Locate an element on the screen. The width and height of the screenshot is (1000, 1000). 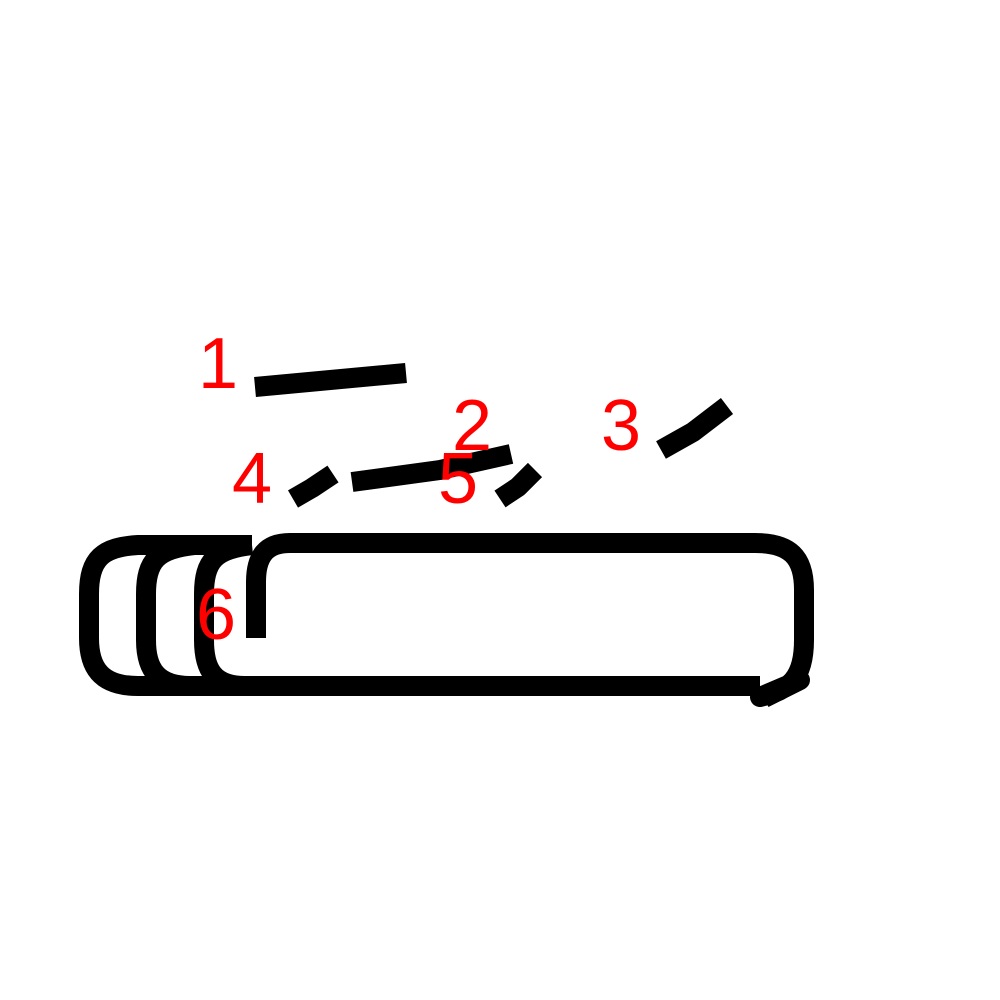
stroke-6-bottom is located at coordinates (477, 615).